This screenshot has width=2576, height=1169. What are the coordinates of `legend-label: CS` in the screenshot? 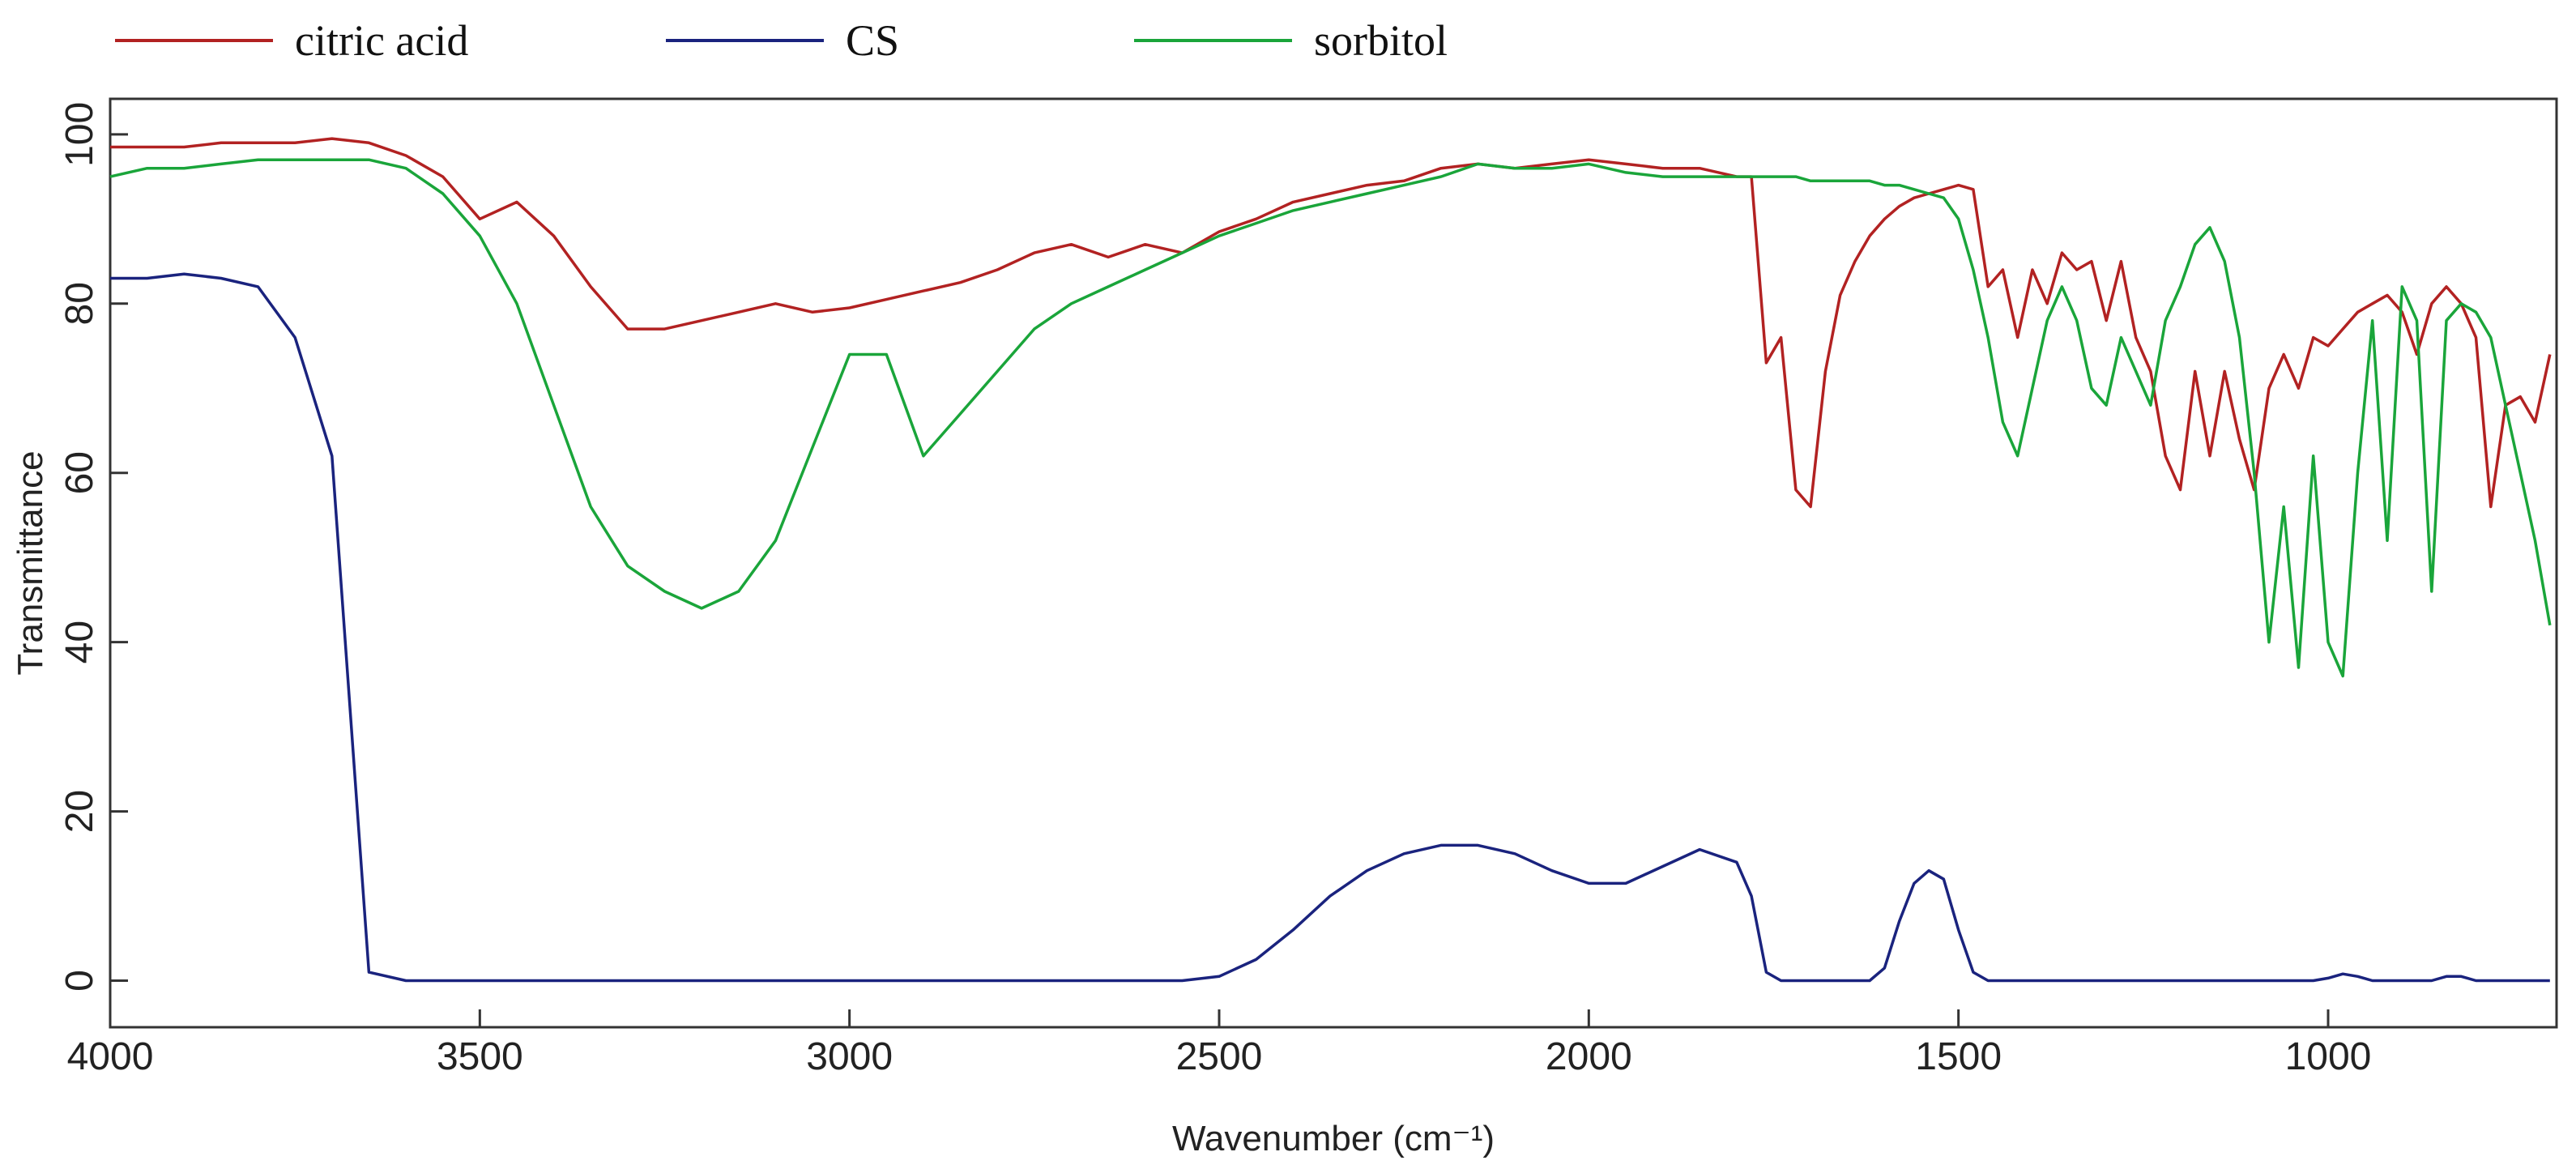 It's located at (872, 40).